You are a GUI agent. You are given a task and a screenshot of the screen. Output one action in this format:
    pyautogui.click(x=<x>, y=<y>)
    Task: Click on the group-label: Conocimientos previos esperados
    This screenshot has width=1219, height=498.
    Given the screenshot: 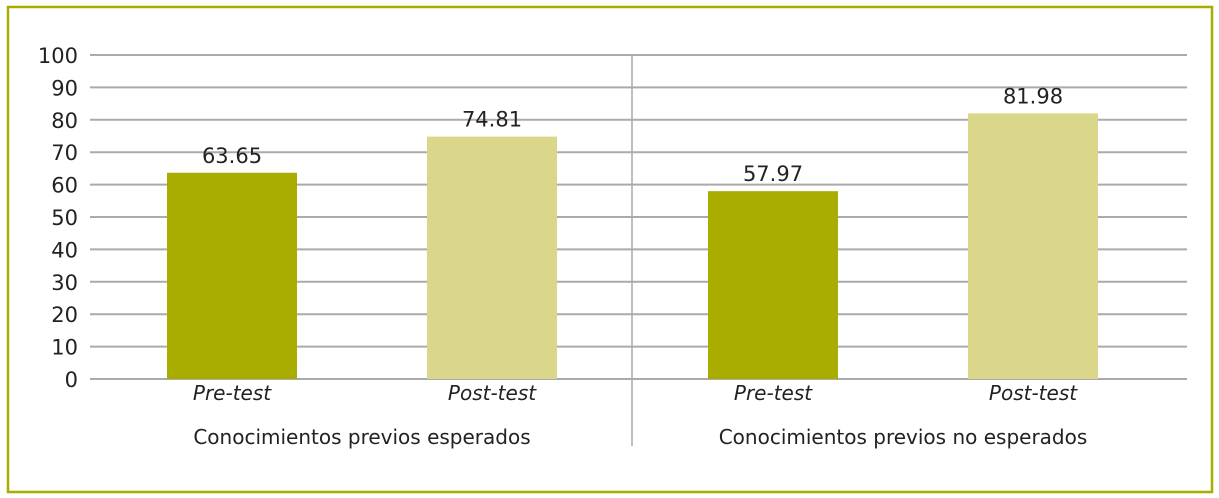 What is the action you would take?
    pyautogui.click(x=361, y=437)
    